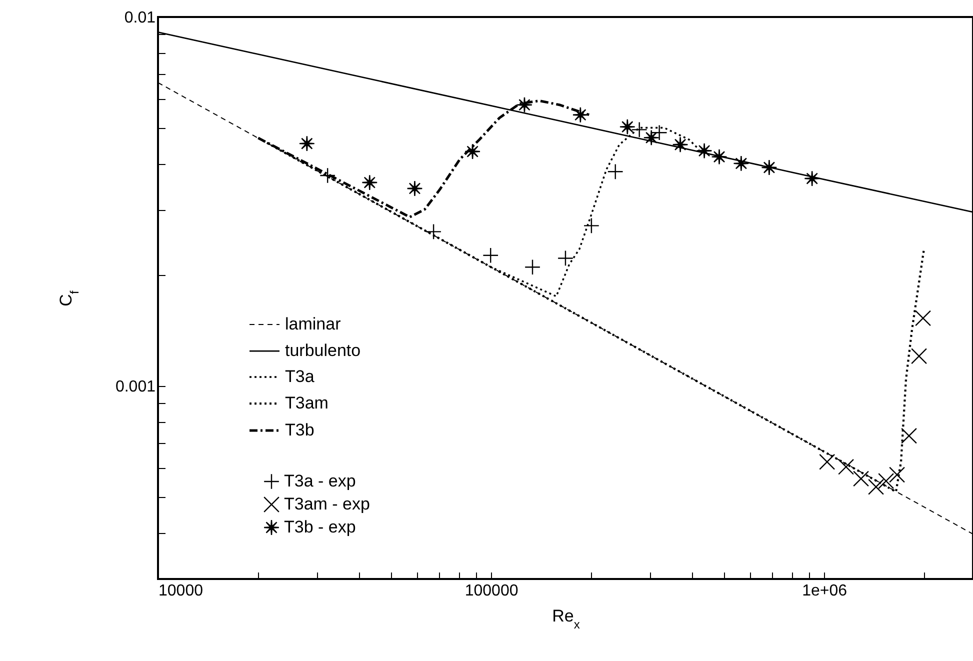  I want to click on legend-label: T3am - exp, so click(327, 504).